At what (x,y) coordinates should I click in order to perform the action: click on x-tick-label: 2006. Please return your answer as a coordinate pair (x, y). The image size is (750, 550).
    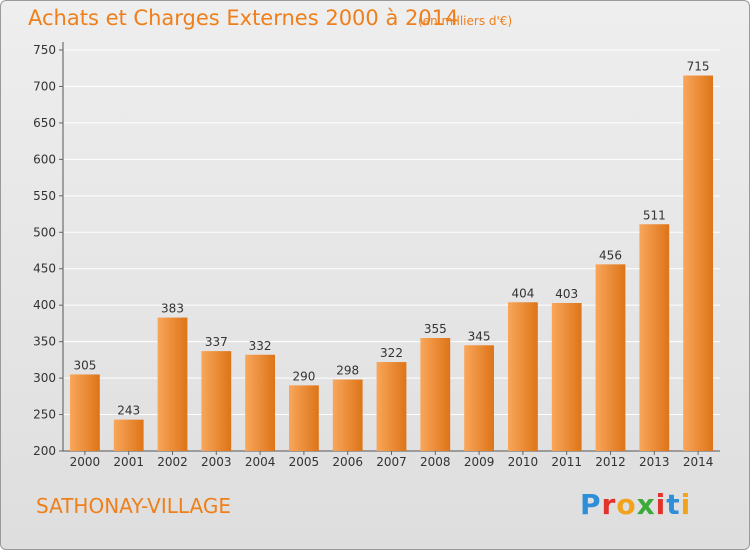
    Looking at the image, I should click on (347, 462).